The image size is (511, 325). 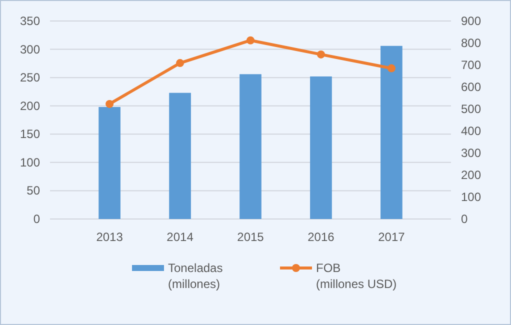 What do you see at coordinates (321, 237) in the screenshot?
I see `x-tick-label: 2016` at bounding box center [321, 237].